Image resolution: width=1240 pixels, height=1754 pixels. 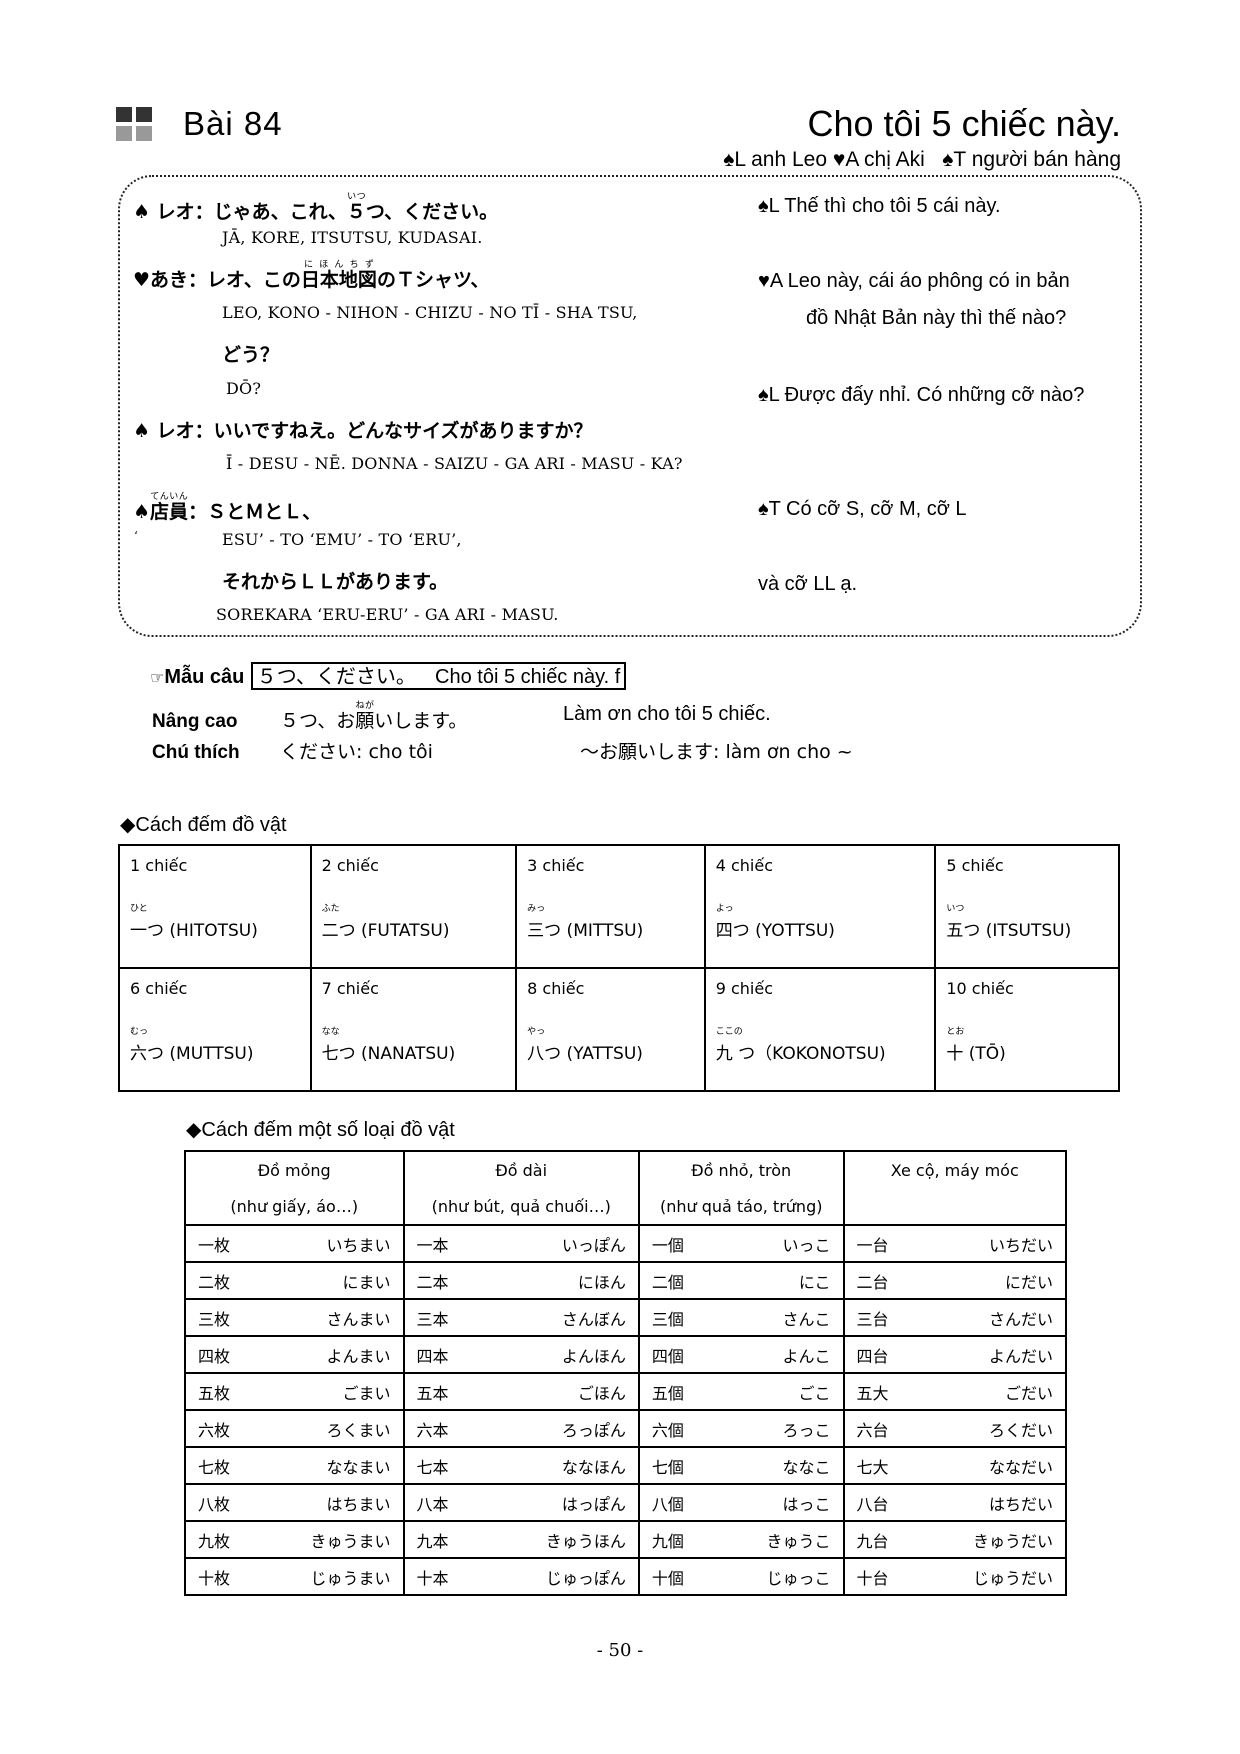 I want to click on counter-reading: ななまい, so click(x=358, y=1467).